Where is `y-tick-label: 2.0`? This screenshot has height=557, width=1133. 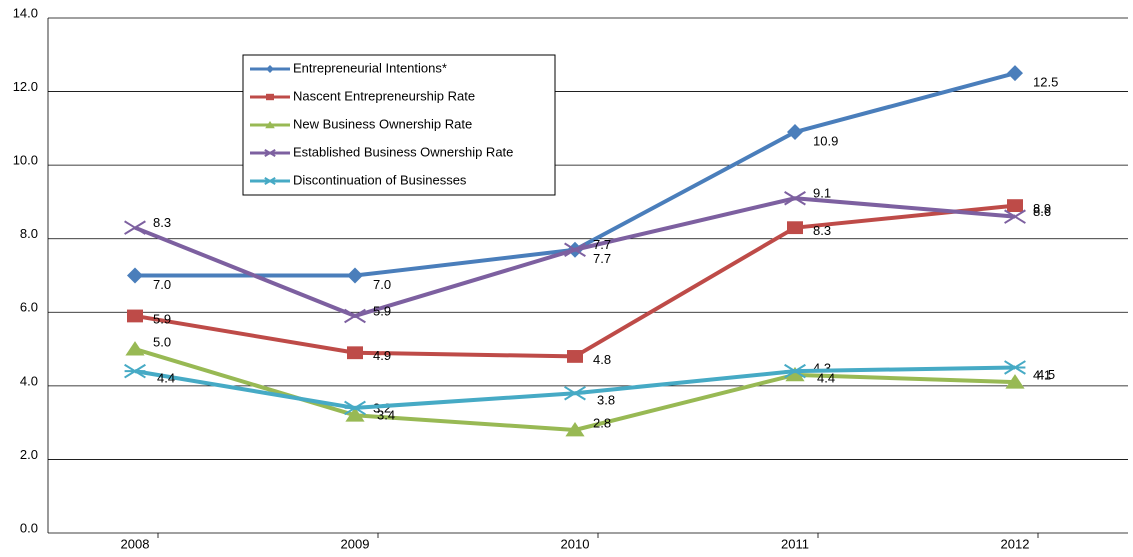
y-tick-label: 2.0 is located at coordinates (29, 454).